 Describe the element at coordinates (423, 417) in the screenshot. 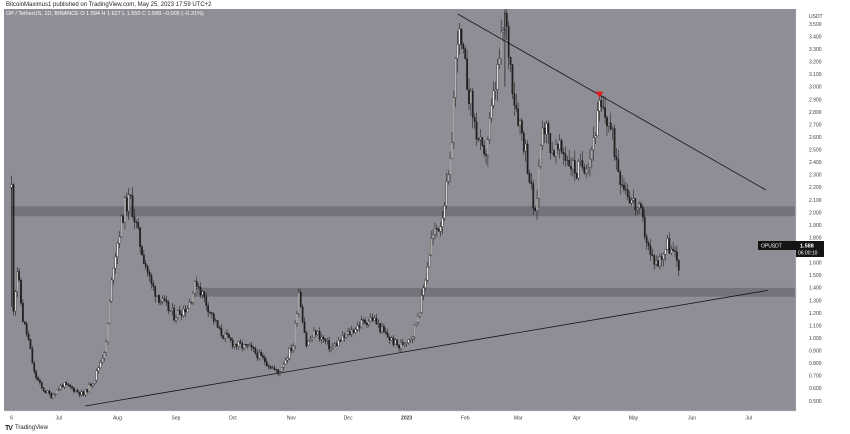

I see `time-axis` at that location.